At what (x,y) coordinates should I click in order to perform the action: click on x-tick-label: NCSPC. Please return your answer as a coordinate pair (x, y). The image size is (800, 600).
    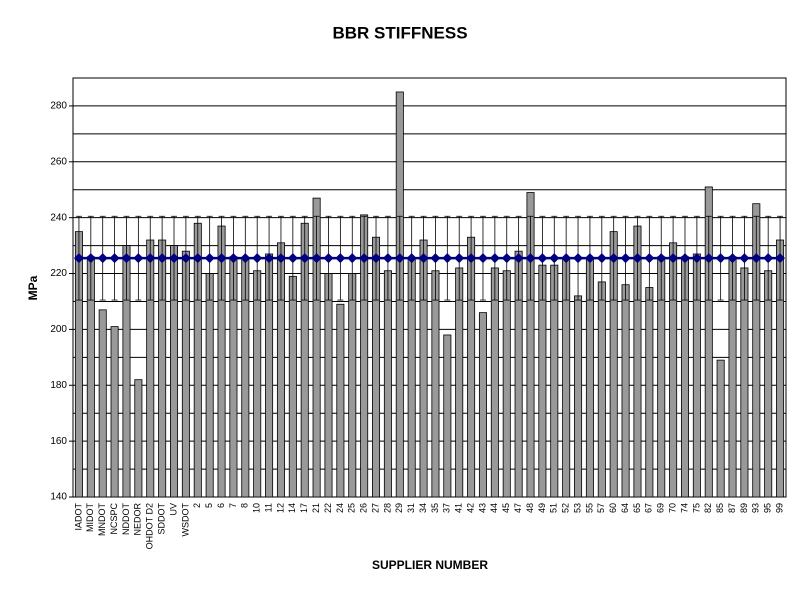
    Looking at the image, I should click on (114, 519).